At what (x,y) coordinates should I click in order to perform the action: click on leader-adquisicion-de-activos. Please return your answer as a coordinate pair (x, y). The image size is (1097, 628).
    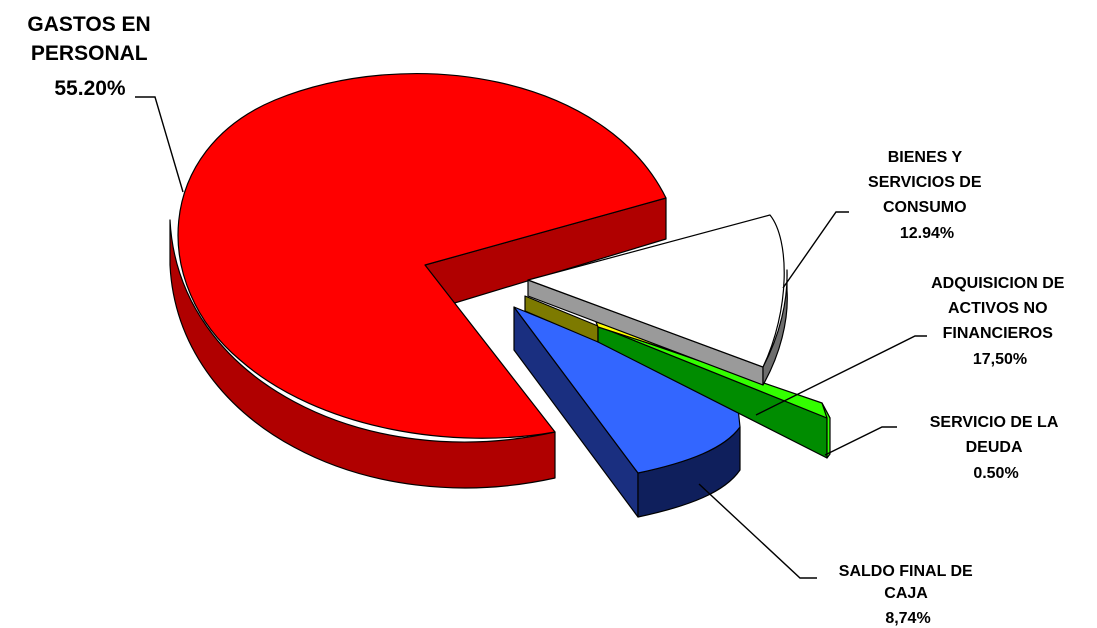
    Looking at the image, I should click on (841, 375).